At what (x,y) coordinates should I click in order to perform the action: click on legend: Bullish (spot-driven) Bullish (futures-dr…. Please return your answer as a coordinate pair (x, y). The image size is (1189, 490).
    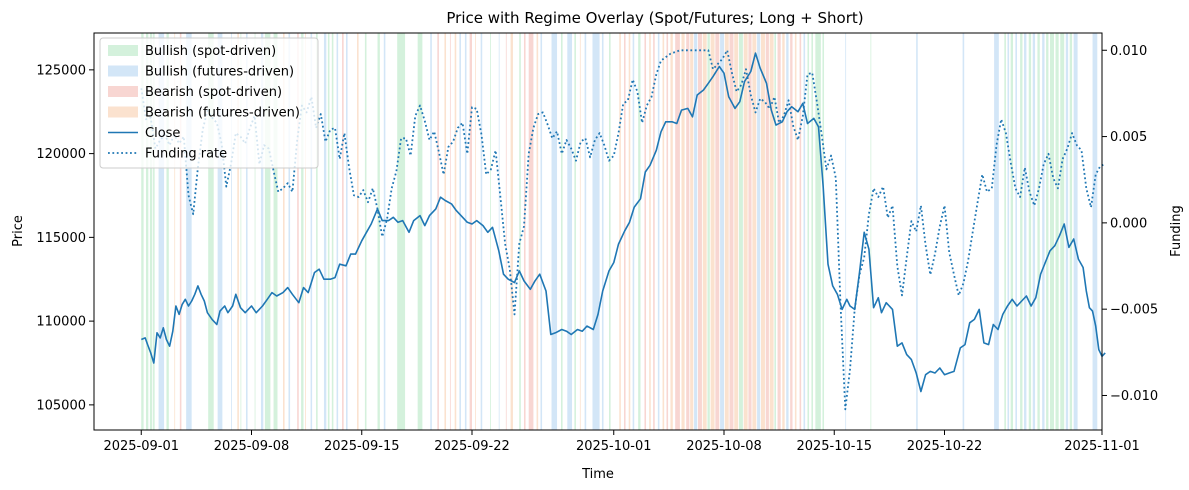
    Looking at the image, I should click on (209, 103).